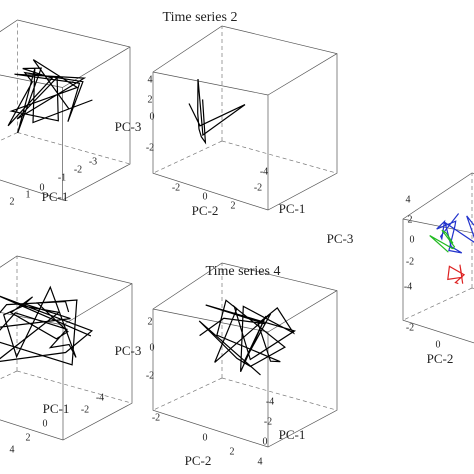 This screenshot has height=474, width=474. What do you see at coordinates (243, 271) in the screenshot?
I see `panel-title: Time series 4` at bounding box center [243, 271].